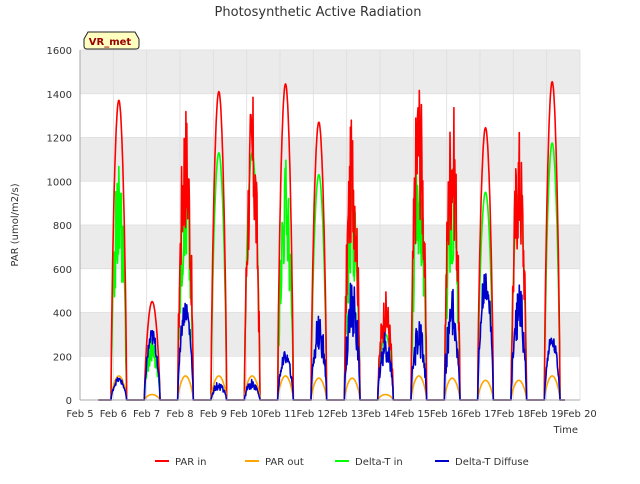 The height and width of the screenshot is (484, 640). I want to click on x-tick-label: Feb 7, so click(146, 414).